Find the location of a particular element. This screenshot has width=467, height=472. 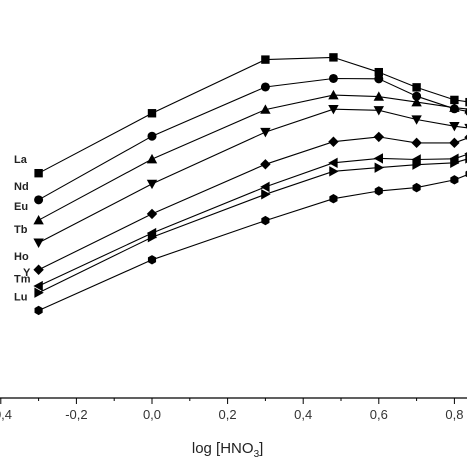

x-axis-title: log [HNO3] is located at coordinates (227, 450).